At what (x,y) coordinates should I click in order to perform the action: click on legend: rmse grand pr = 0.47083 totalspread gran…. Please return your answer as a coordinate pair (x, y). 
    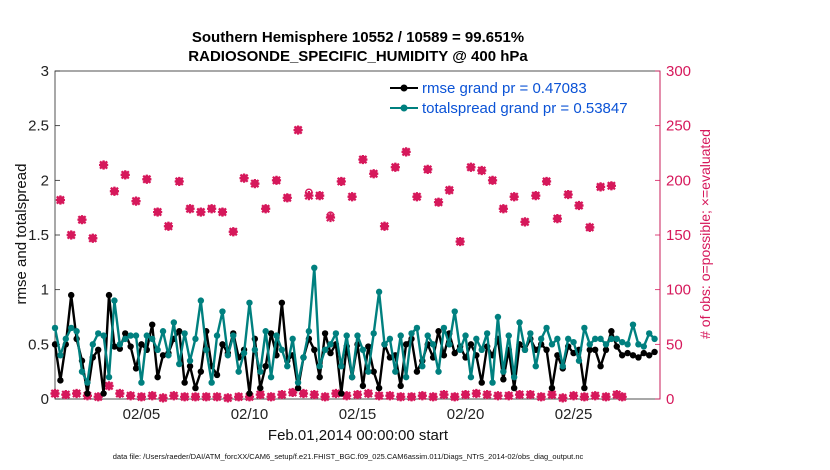
    Looking at the image, I should click on (519, 96).